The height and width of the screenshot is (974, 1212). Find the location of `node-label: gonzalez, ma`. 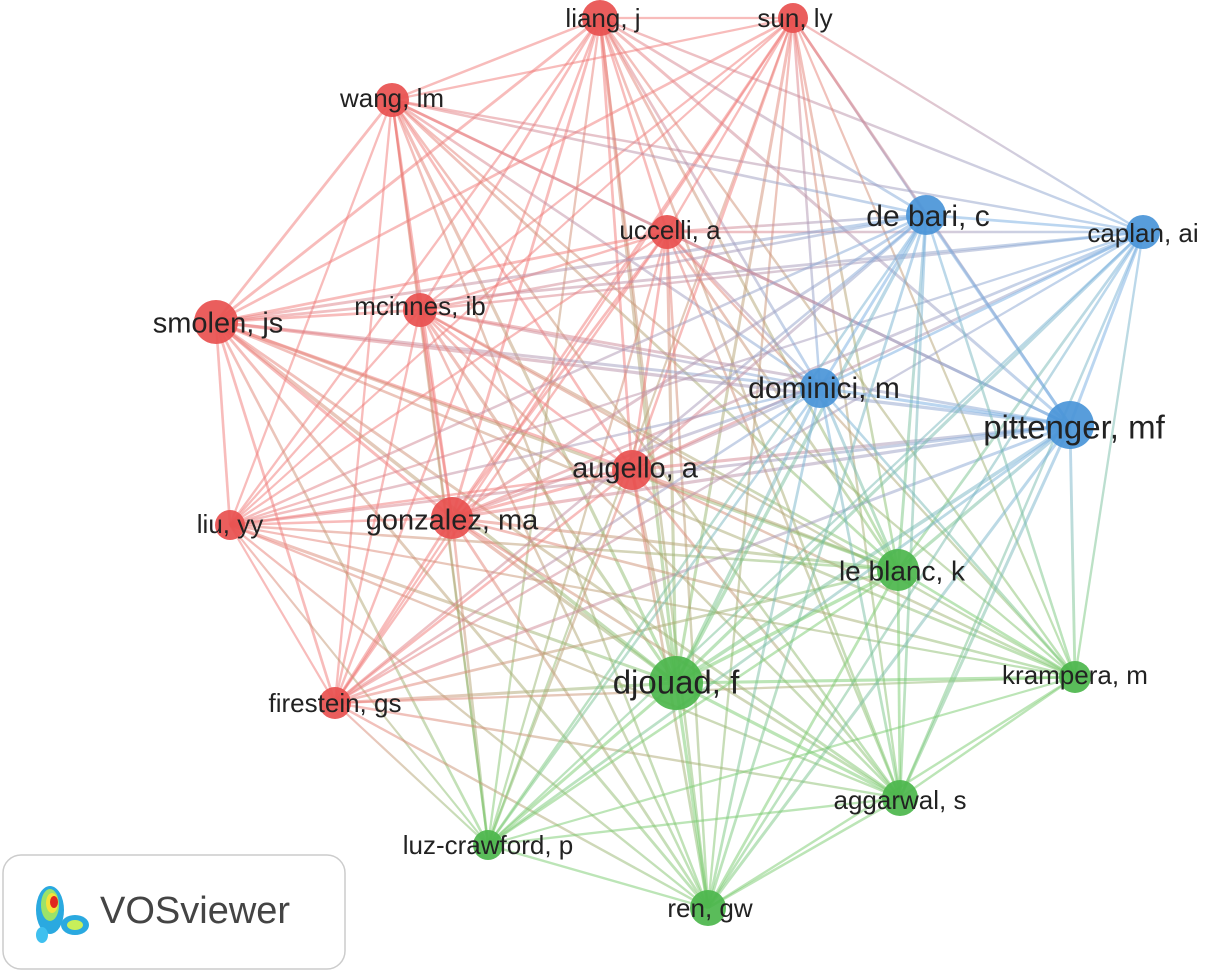

node-label: gonzalez, ma is located at coordinates (452, 521).